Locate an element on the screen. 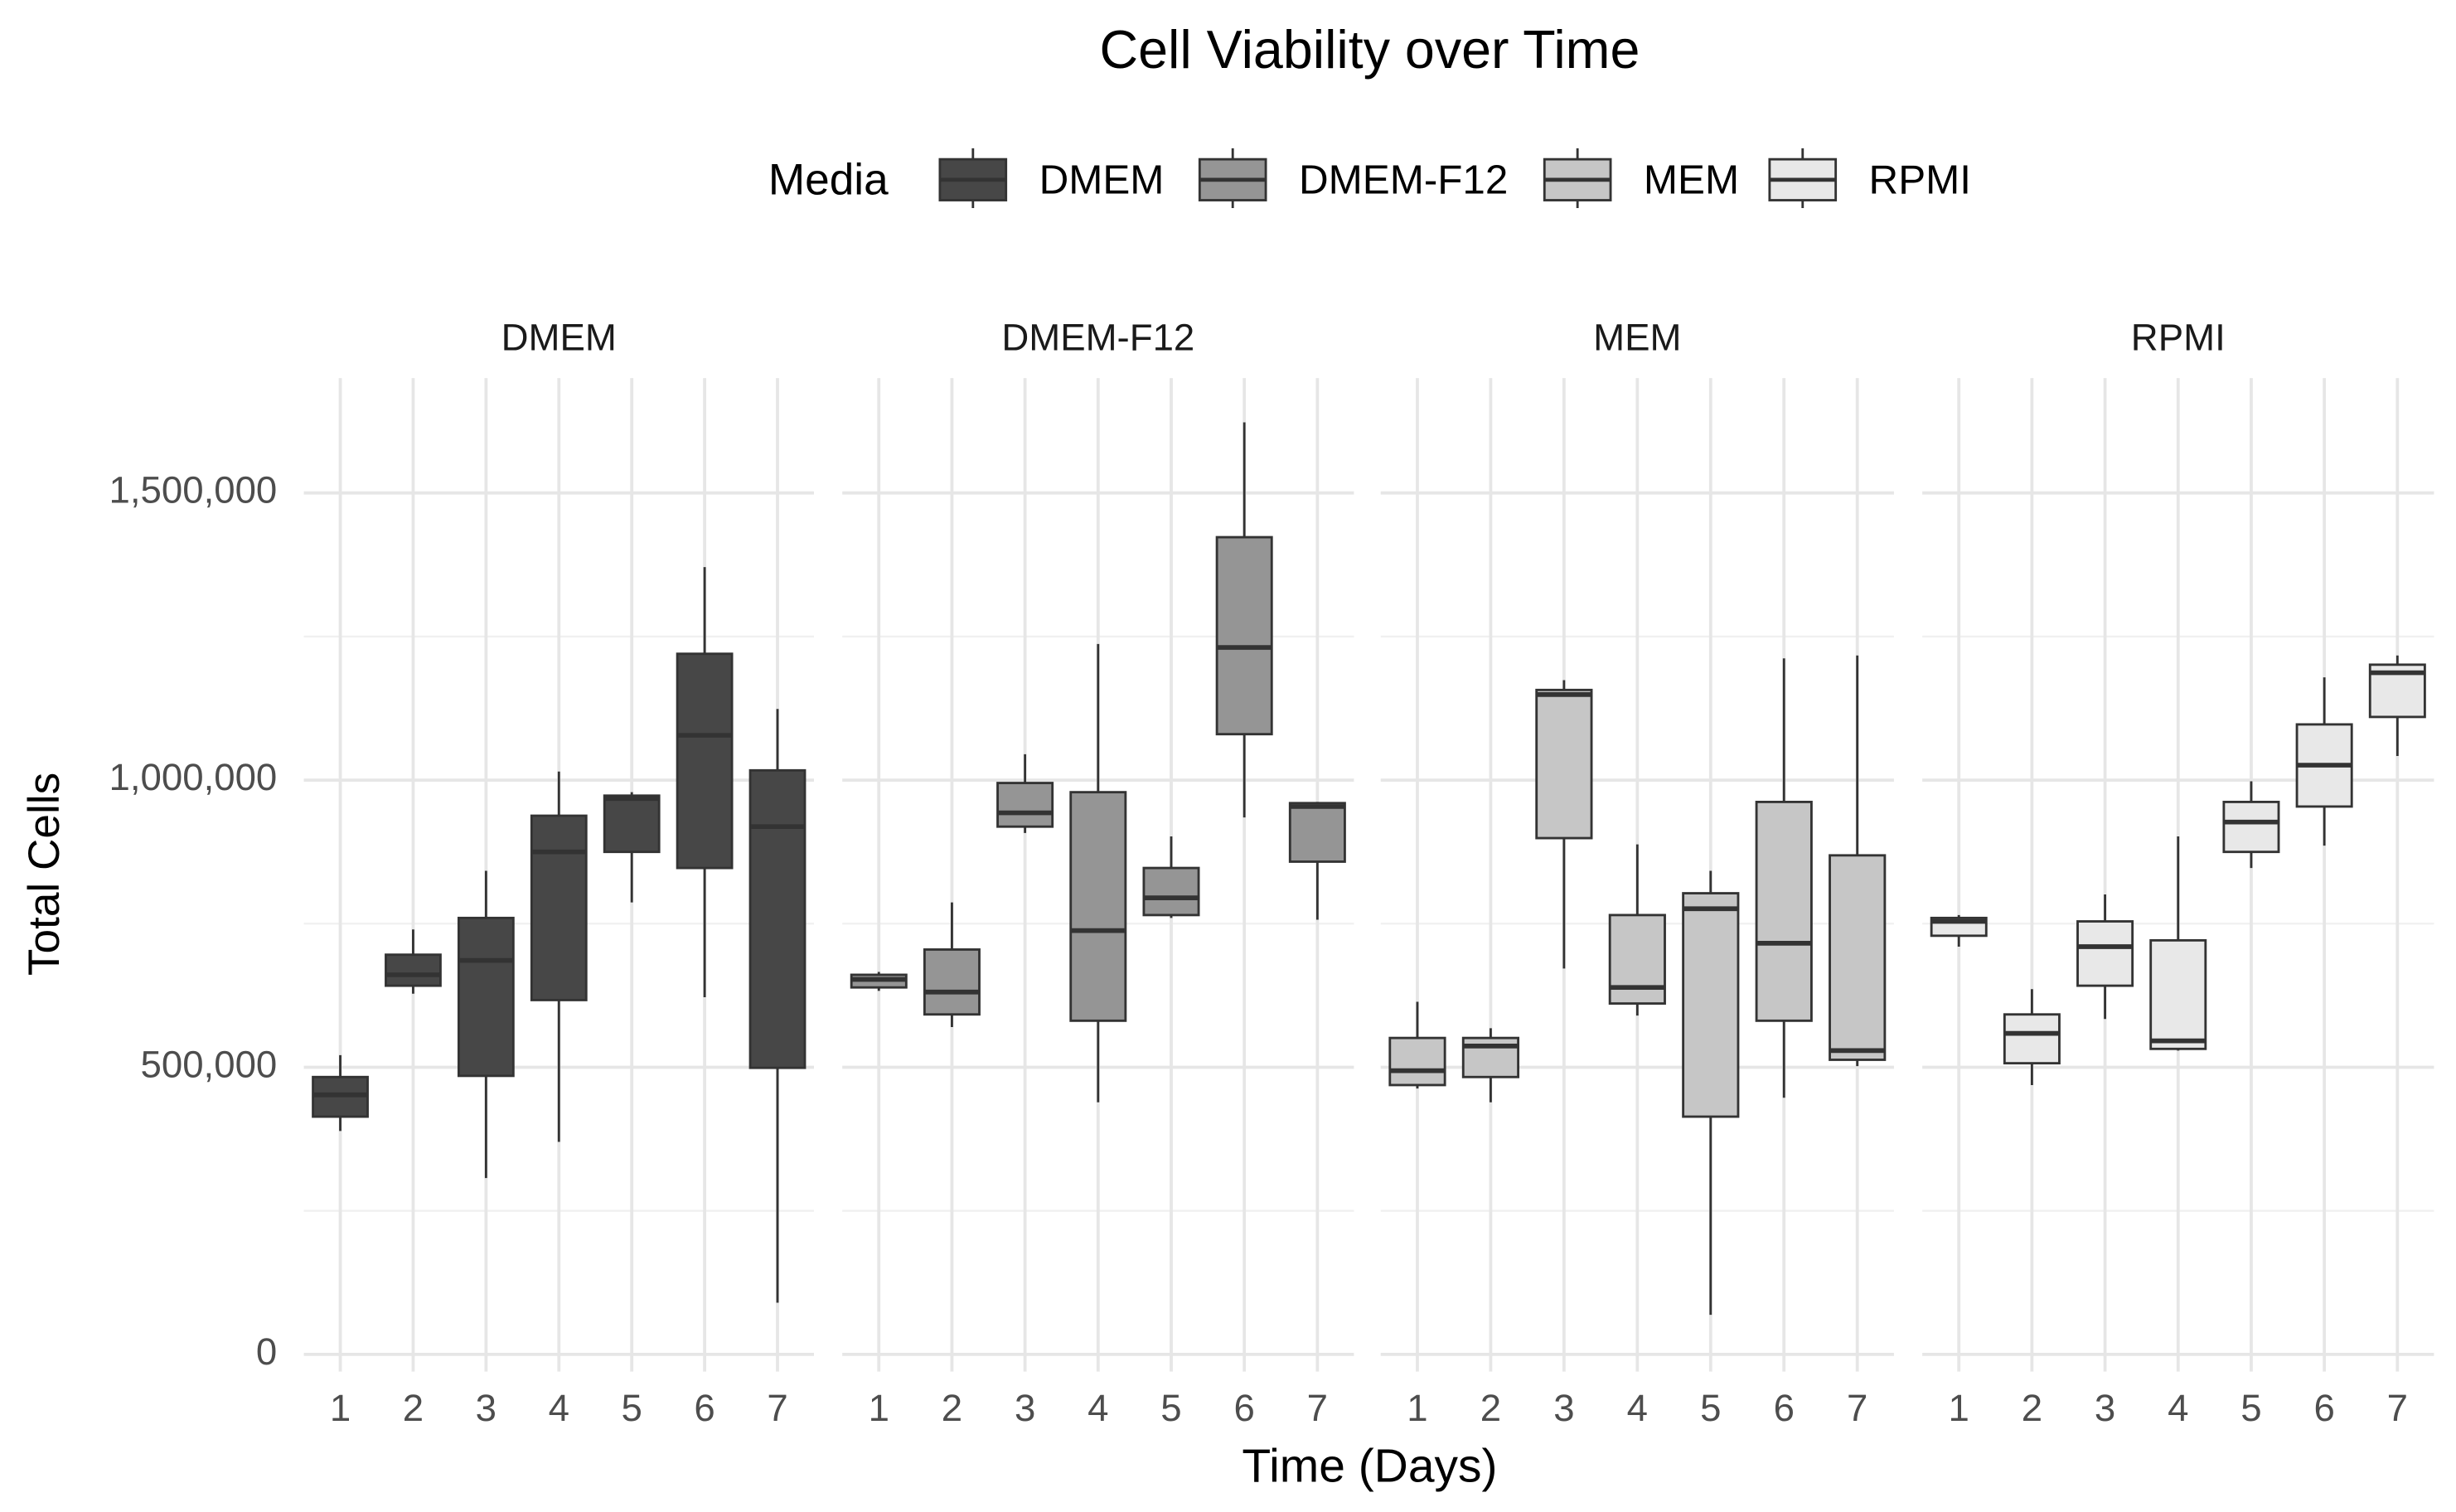 This screenshot has width=2456, height=1512. legend-label: MEM is located at coordinates (1692, 180).